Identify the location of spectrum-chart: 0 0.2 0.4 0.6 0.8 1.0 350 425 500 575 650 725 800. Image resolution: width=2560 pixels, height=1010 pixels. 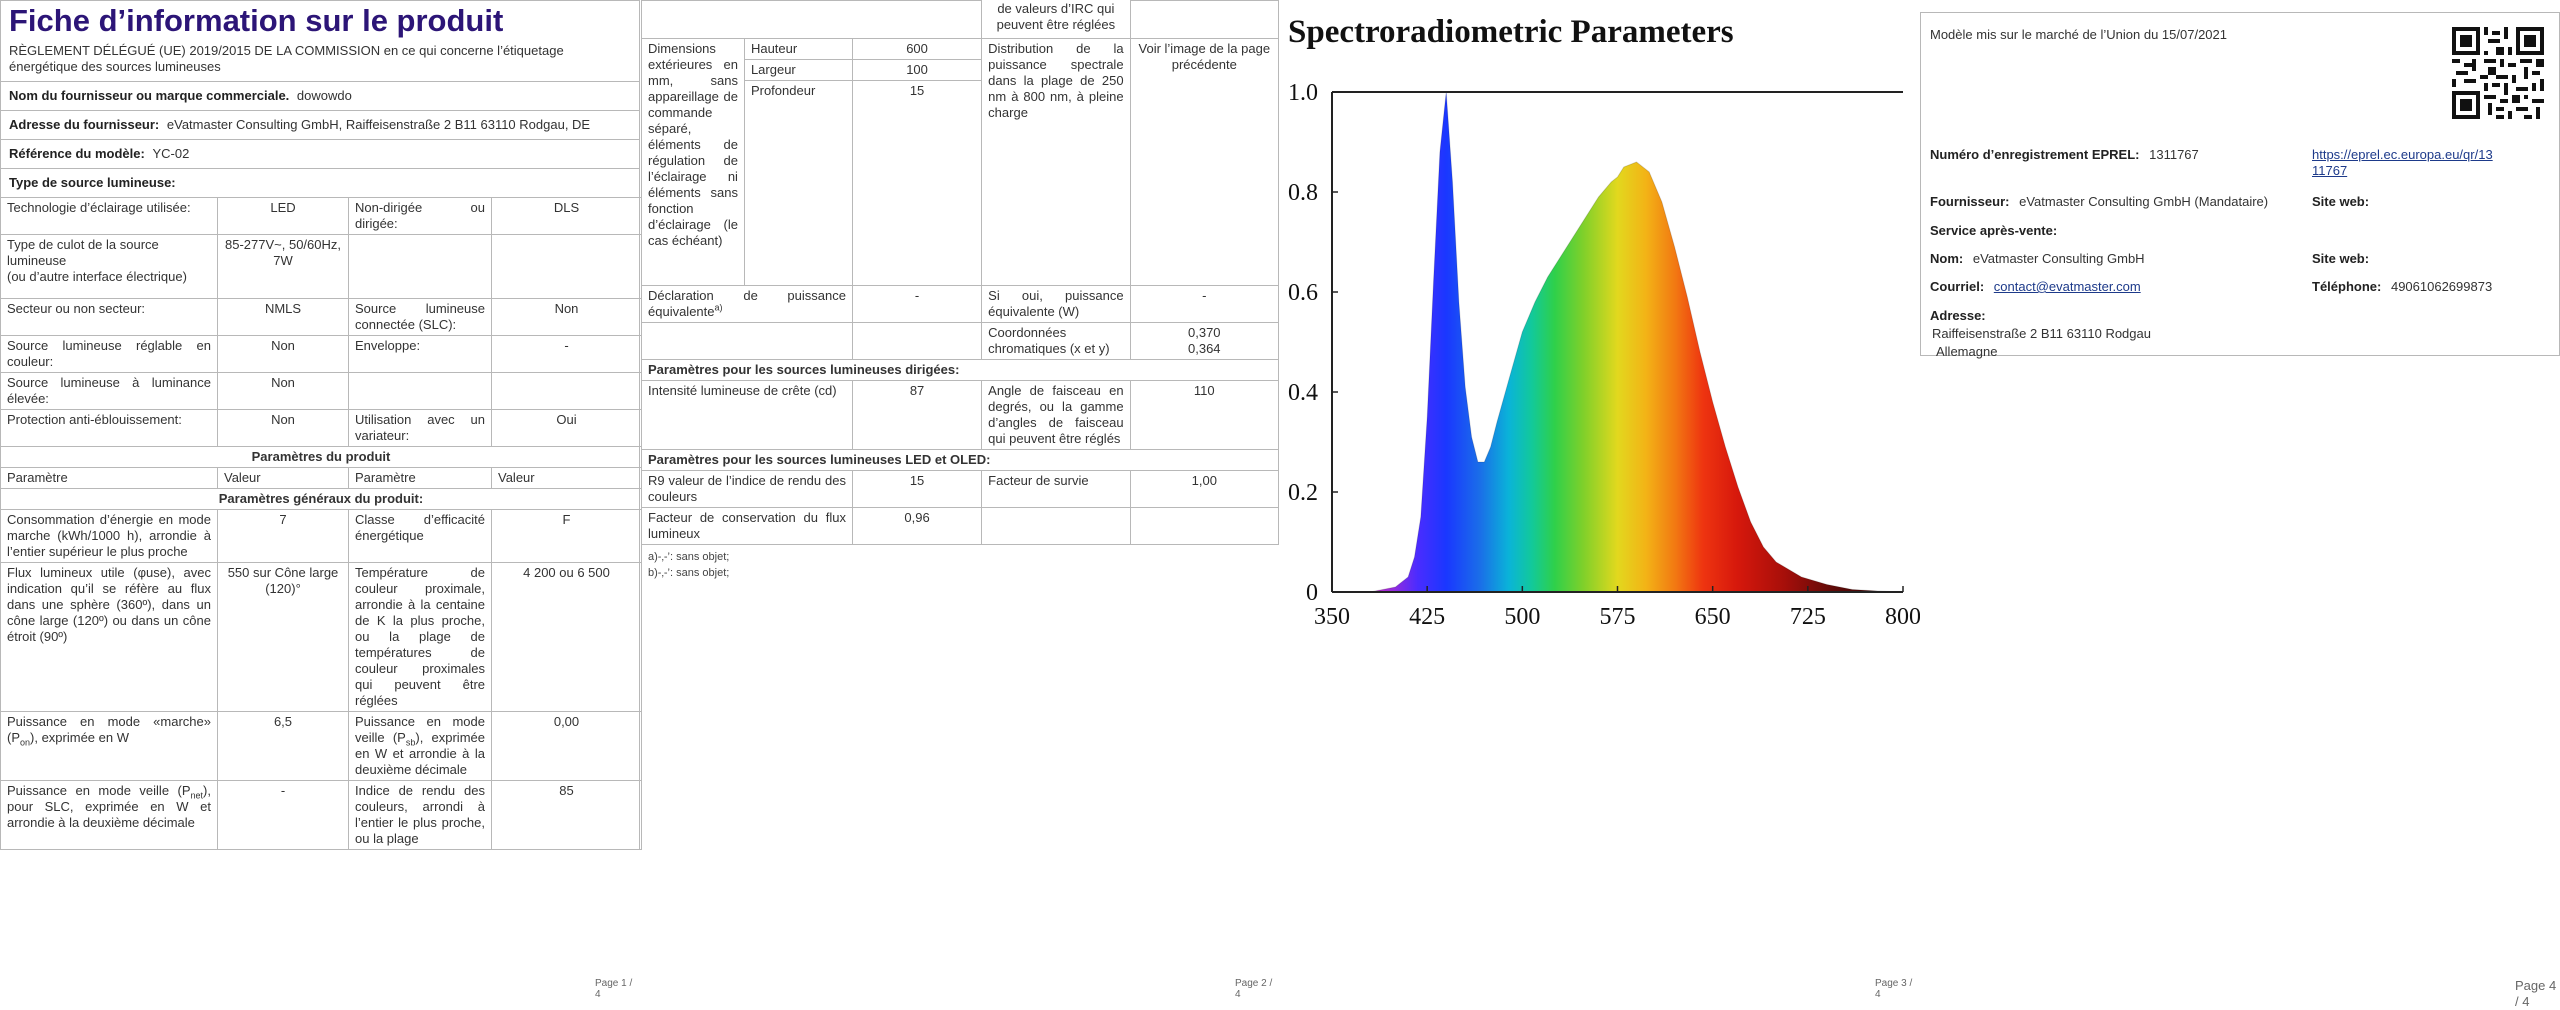
(1604, 355).